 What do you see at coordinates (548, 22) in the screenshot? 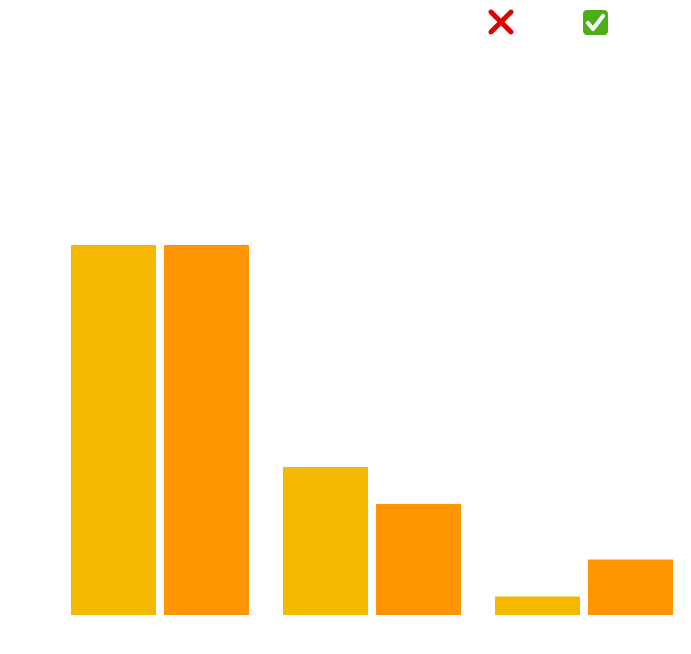
I see `legend` at bounding box center [548, 22].